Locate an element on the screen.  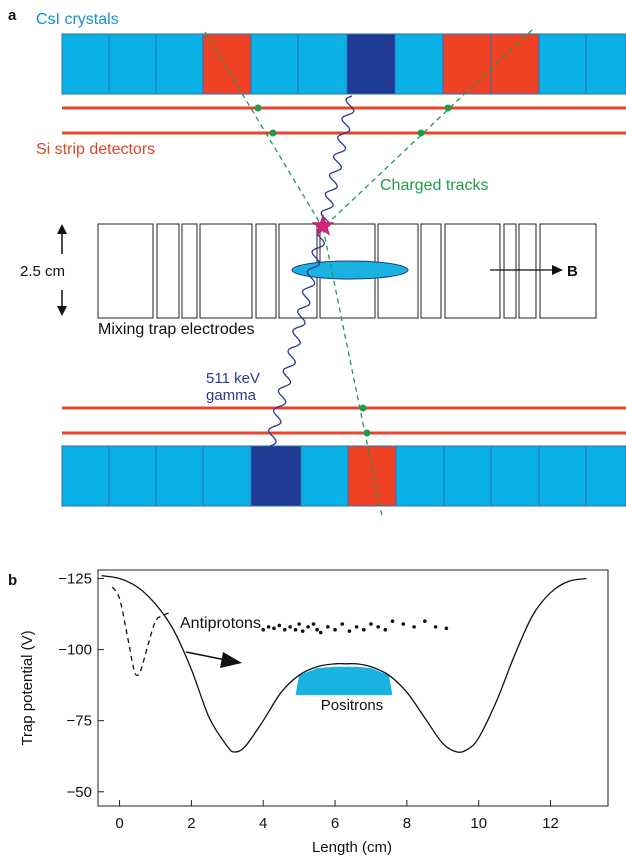
x-tick-label: 6 is located at coordinates (335, 823).